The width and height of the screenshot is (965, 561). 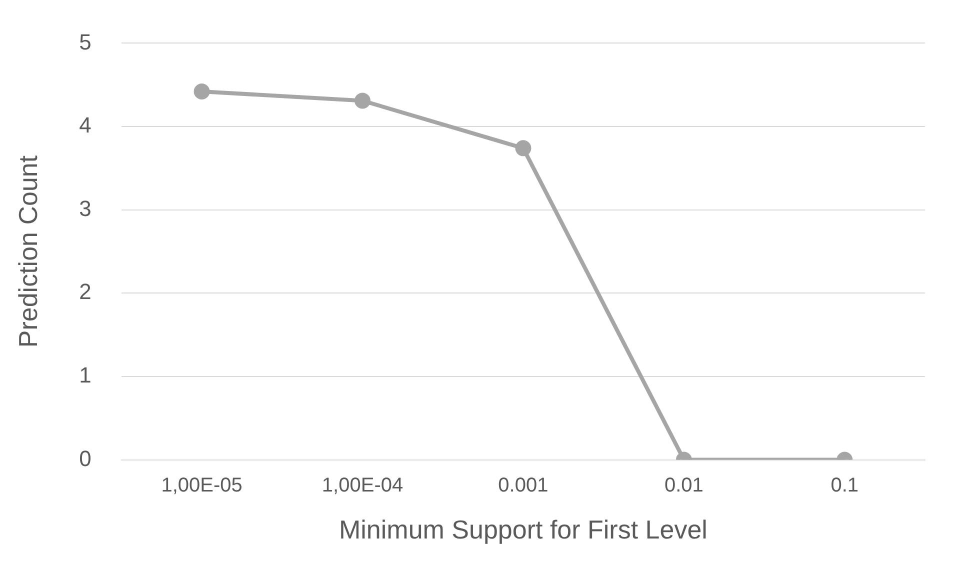 What do you see at coordinates (85, 291) in the screenshot?
I see `y-tick-label: 2` at bounding box center [85, 291].